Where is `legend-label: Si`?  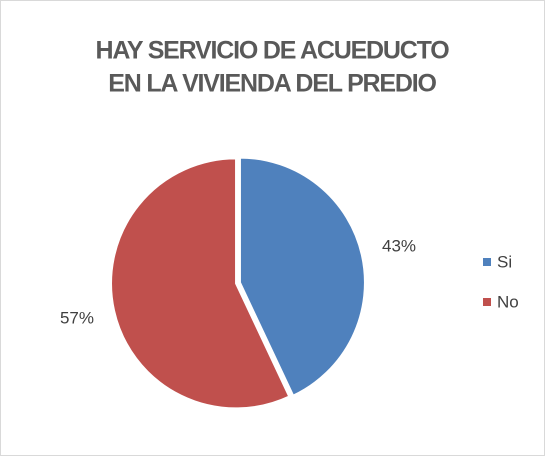
legend-label: Si is located at coordinates (504, 261).